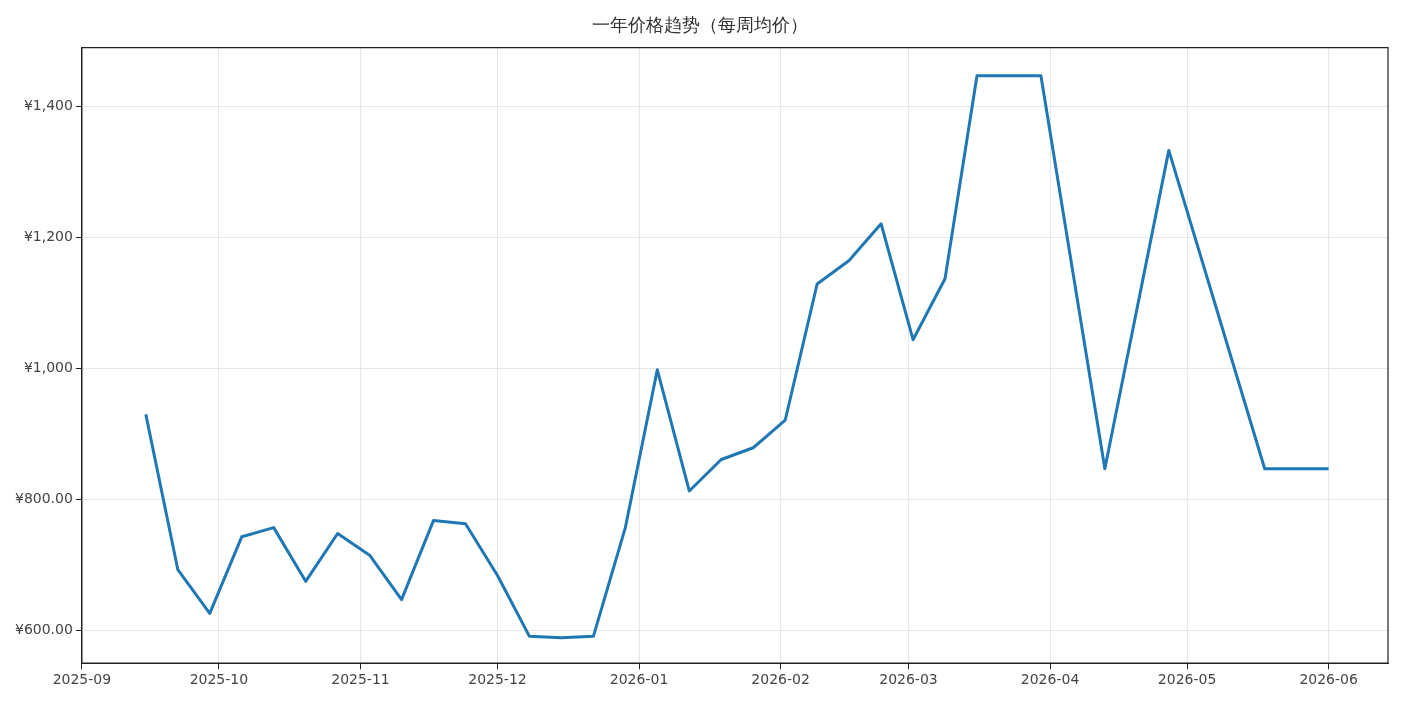 The width and height of the screenshot is (1410, 704). What do you see at coordinates (908, 679) in the screenshot?
I see `x-tick-label: 2026-03` at bounding box center [908, 679].